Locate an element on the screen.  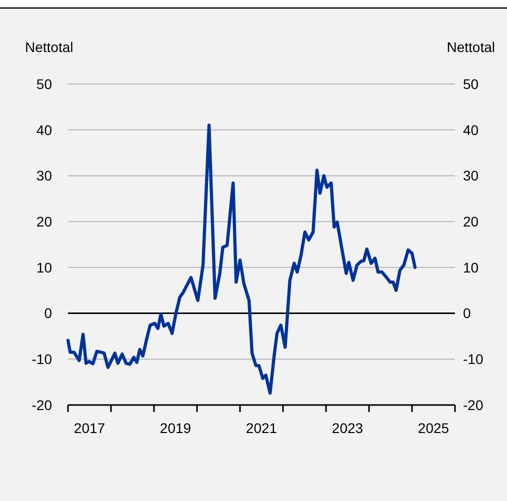
y2-tick-label: 30 is located at coordinates (471, 176).